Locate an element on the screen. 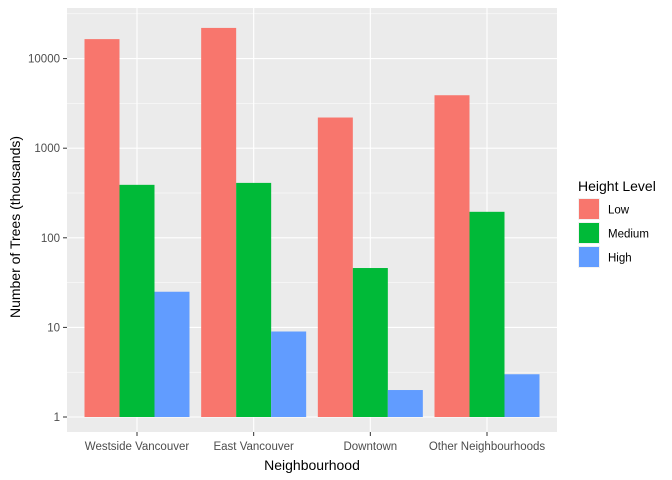 This screenshot has height=480, width=672. x-axis-title: Neighbourhood is located at coordinates (312, 465).